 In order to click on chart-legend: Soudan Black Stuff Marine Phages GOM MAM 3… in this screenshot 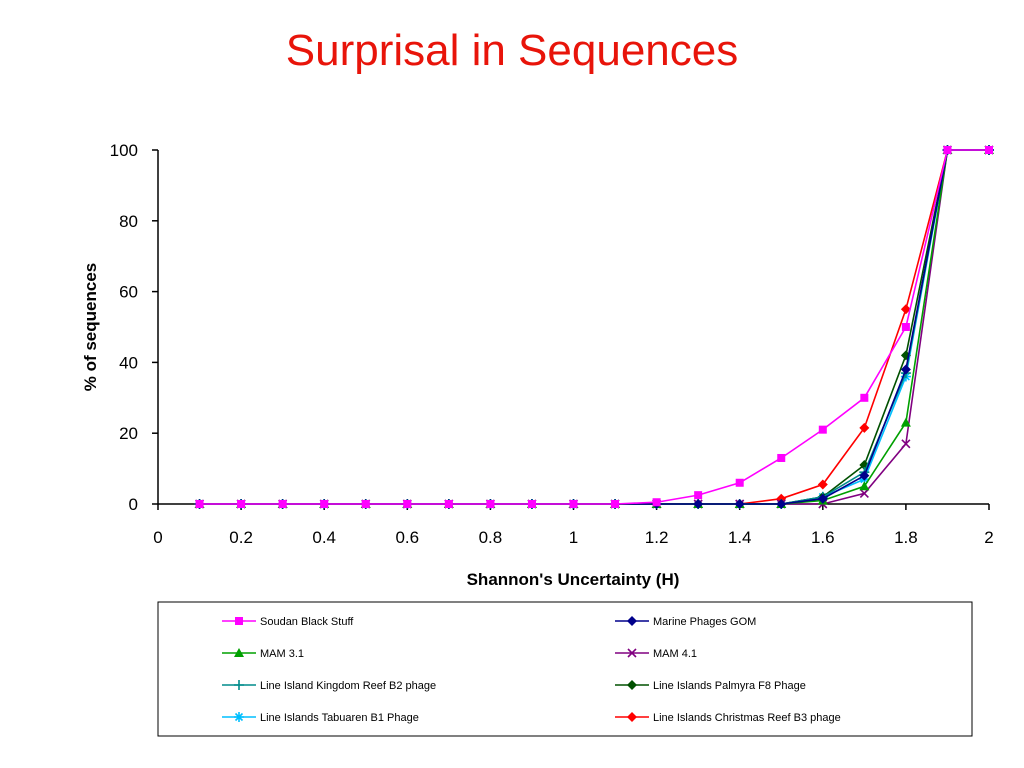, I will do `click(565, 669)`.